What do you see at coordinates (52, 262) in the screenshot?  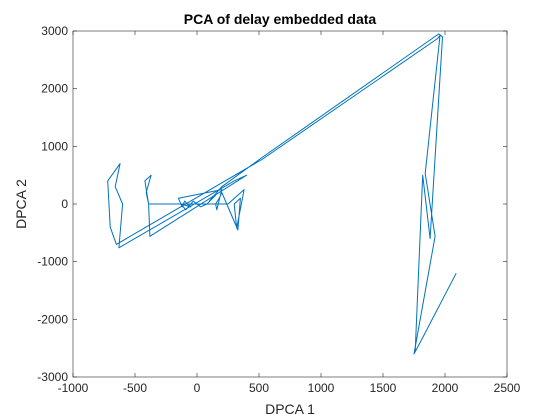 I see `y-tick-label: -1000` at bounding box center [52, 262].